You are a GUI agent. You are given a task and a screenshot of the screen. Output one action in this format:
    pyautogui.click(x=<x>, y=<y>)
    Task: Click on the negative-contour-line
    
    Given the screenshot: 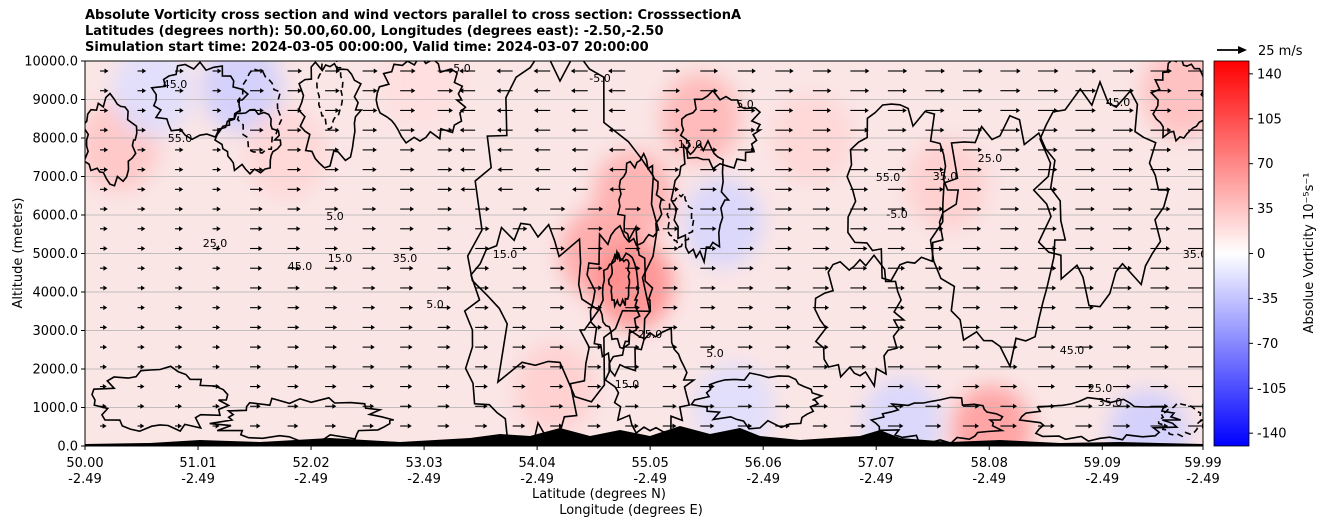 What is the action you would take?
    pyautogui.click(x=329, y=96)
    